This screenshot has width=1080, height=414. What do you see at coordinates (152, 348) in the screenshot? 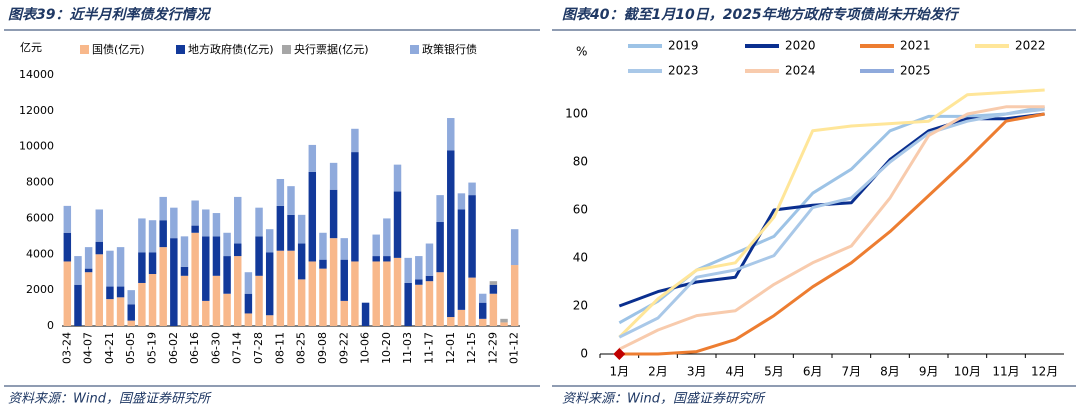
I see `x-tick-label: 05-19` at bounding box center [152, 348].